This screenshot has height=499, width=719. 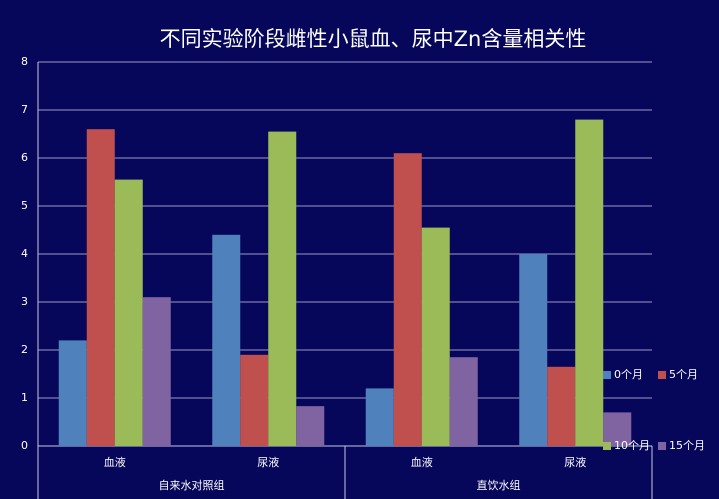 What do you see at coordinates (24, 349) in the screenshot?
I see `y-tick-label: 2` at bounding box center [24, 349].